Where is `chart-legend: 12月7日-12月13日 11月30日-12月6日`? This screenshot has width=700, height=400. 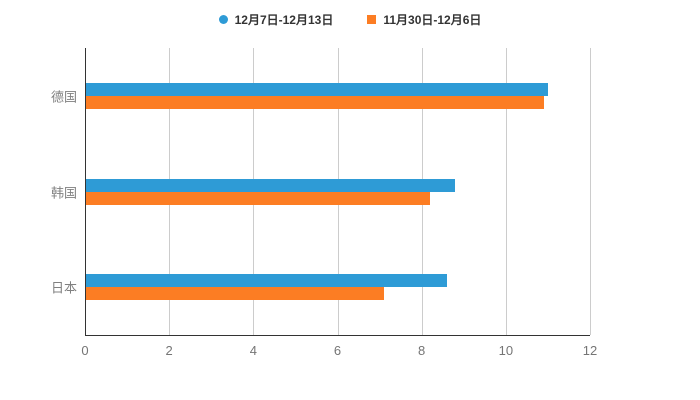 chart-legend: 12月7日-12月13日 11月30日-12月6日 is located at coordinates (350, 19).